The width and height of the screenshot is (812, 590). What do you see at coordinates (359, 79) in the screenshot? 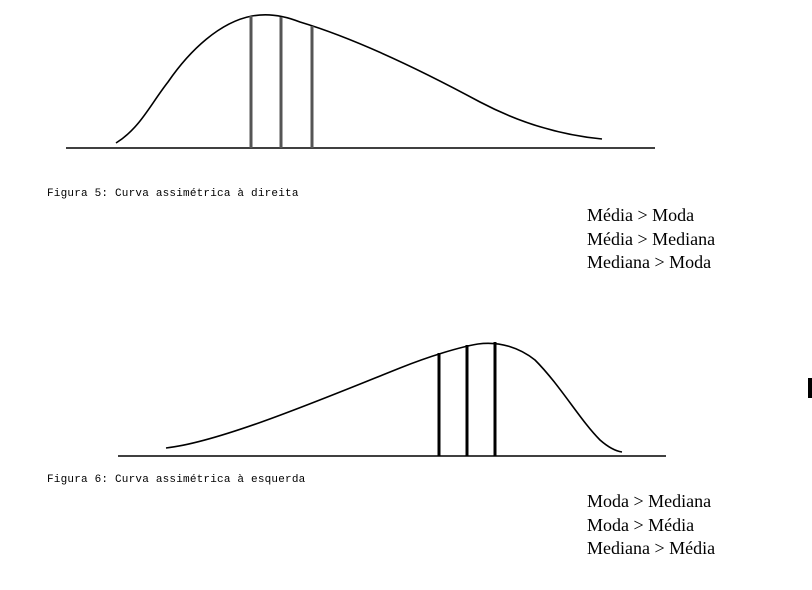
I see `figure-5-curve` at bounding box center [359, 79].